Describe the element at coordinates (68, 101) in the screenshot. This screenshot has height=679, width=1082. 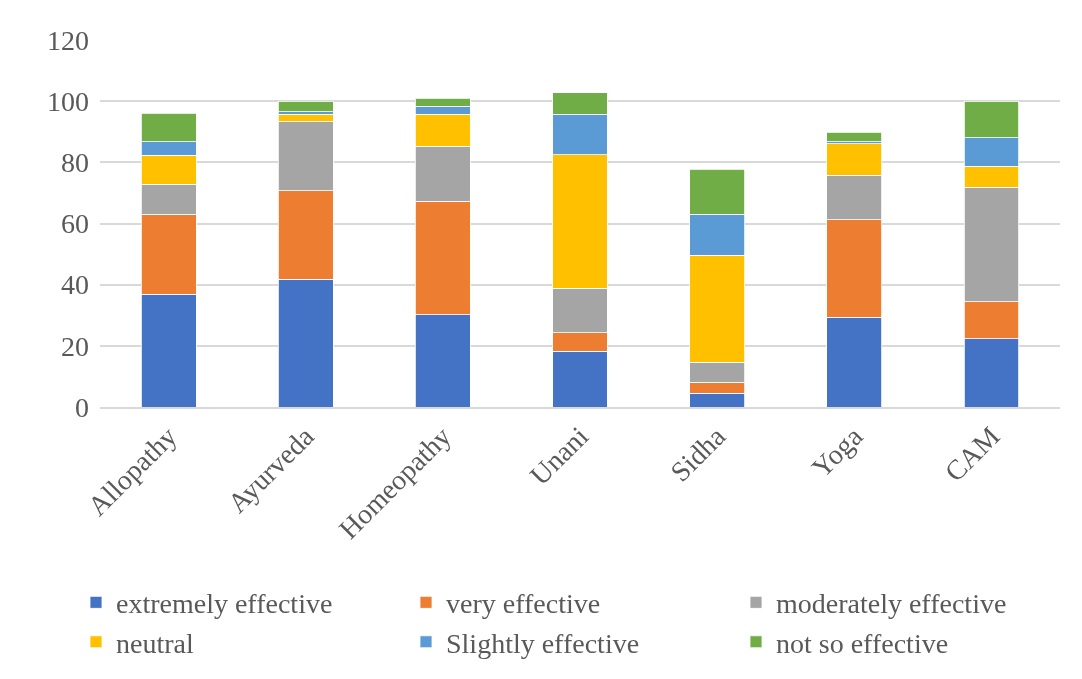
I see `y-tick-label: 100` at that location.